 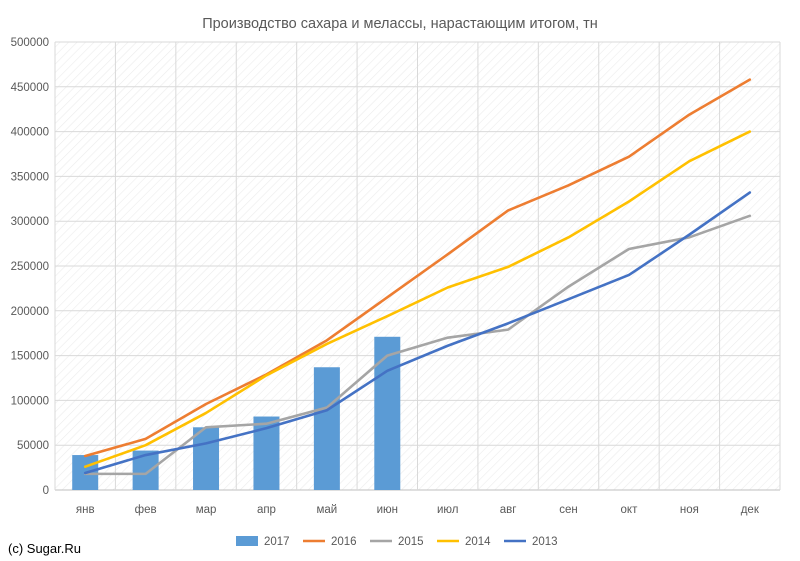 What do you see at coordinates (750, 510) in the screenshot?
I see `x-tick-label: дек` at bounding box center [750, 510].